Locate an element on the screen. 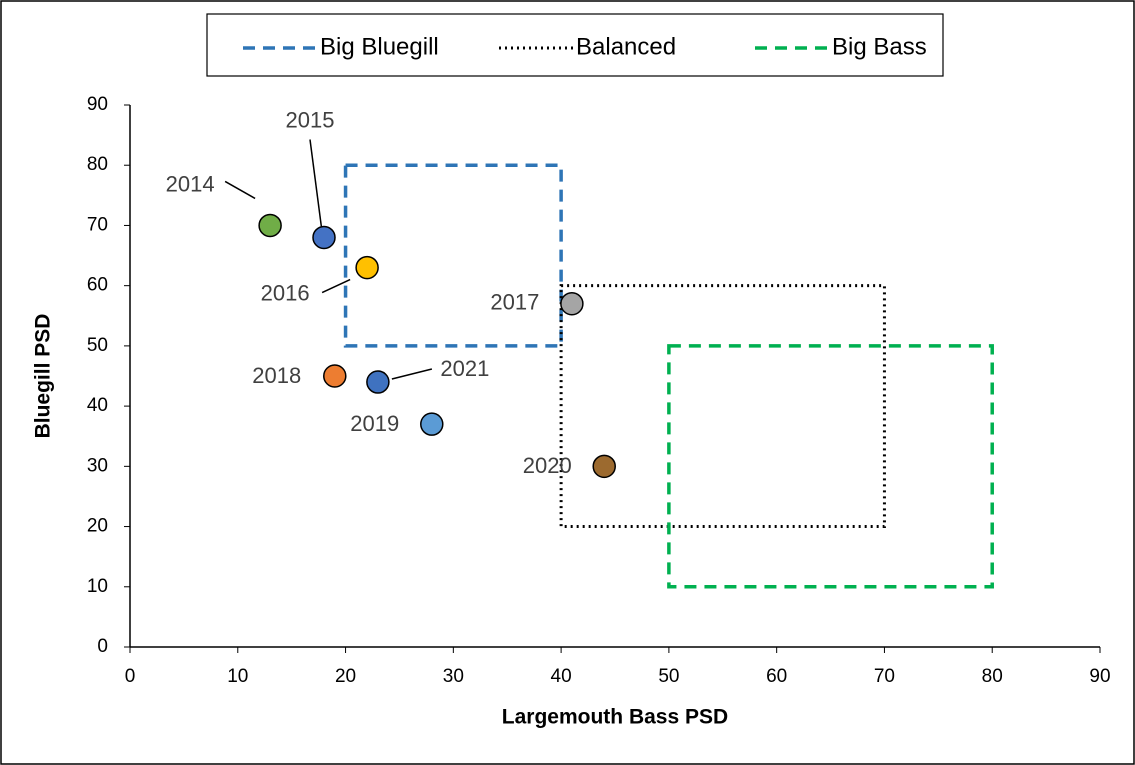  y-tick-label: 20 is located at coordinates (97, 526).